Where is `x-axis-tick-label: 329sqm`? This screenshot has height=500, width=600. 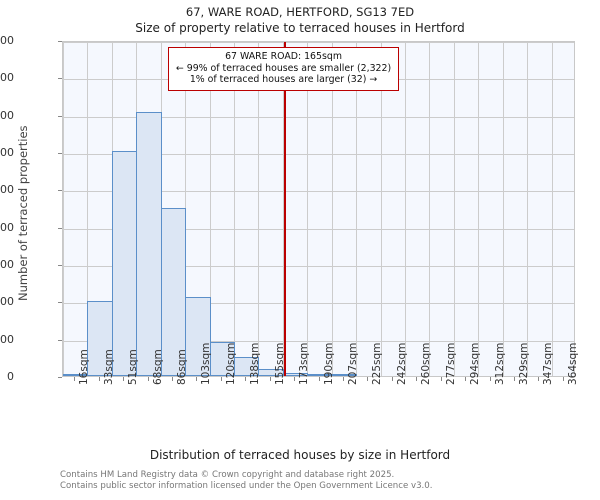
x-axis-tick-label: 329sqm is located at coordinates (523, 363).